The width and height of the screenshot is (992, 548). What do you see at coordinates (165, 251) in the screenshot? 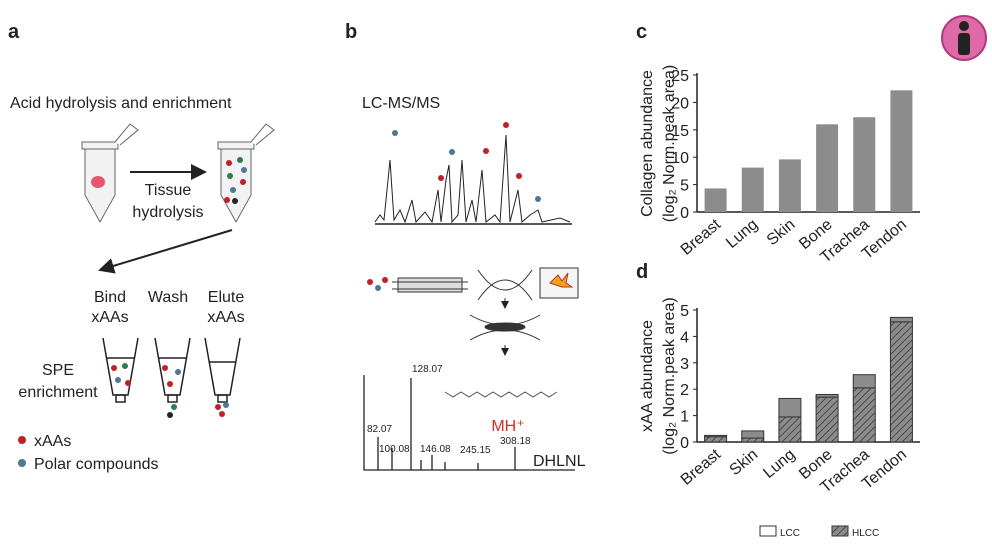
I see `arrow` at bounding box center [165, 251].